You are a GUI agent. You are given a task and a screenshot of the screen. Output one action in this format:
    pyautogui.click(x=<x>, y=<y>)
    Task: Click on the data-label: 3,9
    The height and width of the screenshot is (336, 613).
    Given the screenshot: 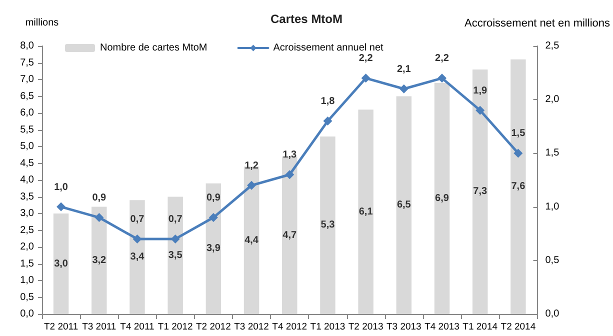 What is the action you would take?
    pyautogui.click(x=213, y=248)
    